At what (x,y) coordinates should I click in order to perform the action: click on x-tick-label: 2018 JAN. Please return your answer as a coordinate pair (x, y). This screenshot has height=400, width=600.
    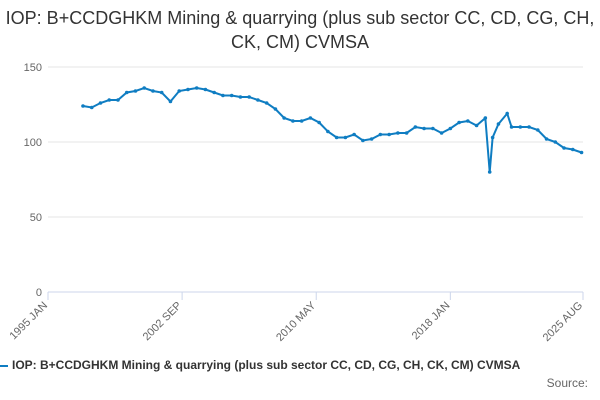
    Looking at the image, I should click on (431, 321).